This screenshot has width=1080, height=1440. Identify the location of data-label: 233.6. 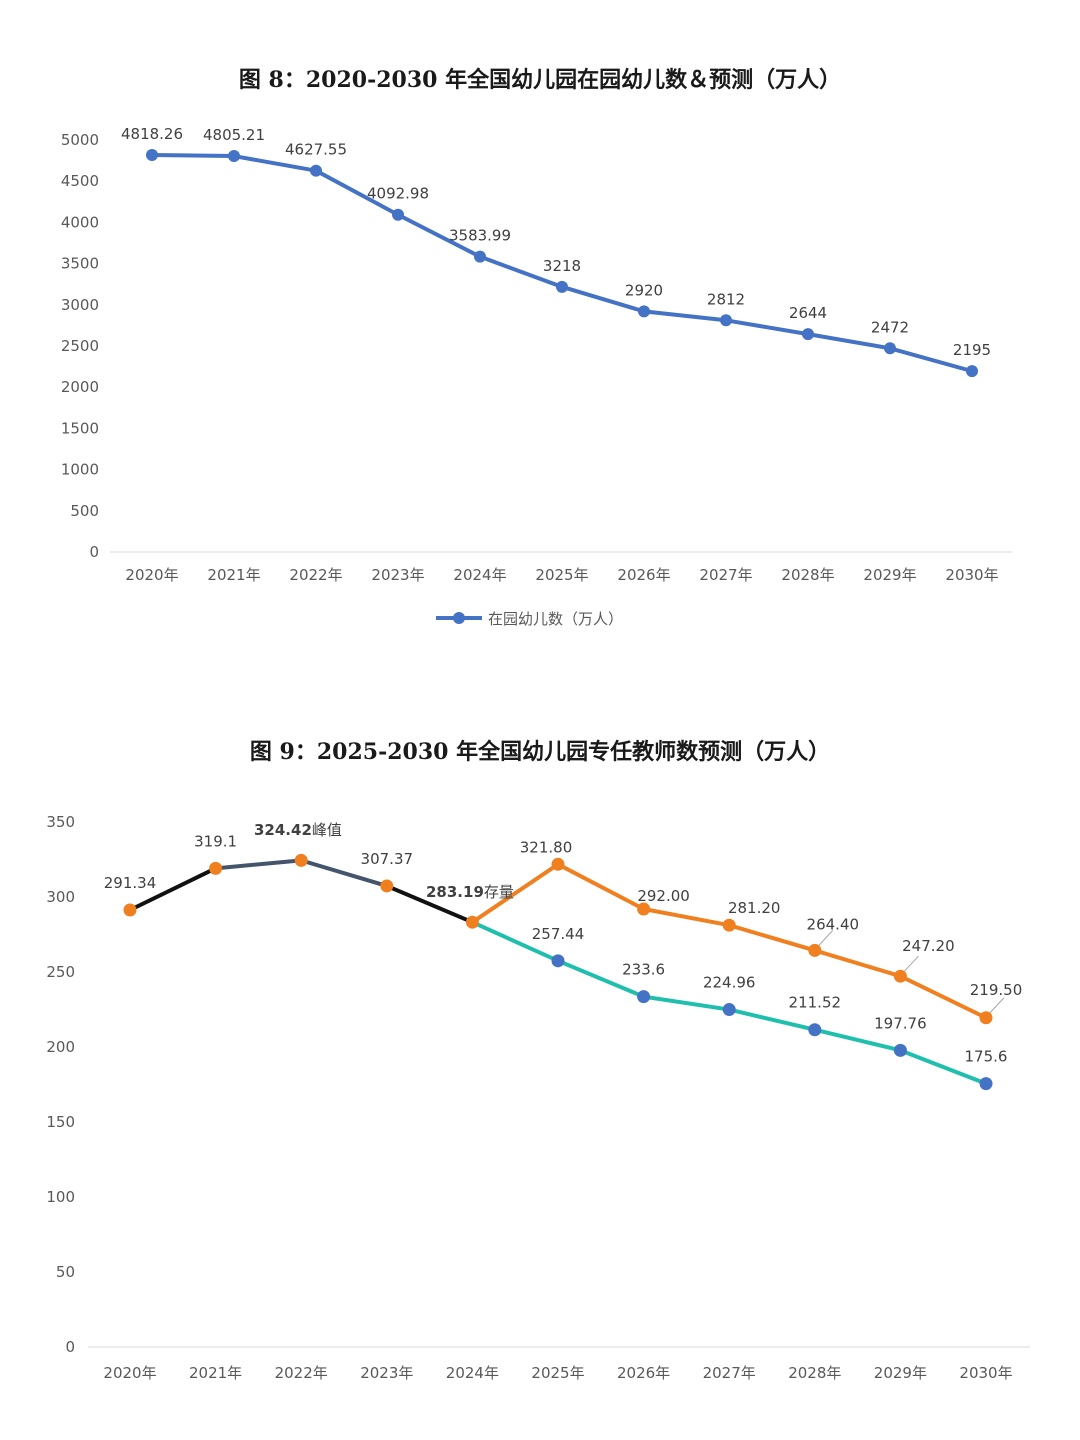
(643, 970).